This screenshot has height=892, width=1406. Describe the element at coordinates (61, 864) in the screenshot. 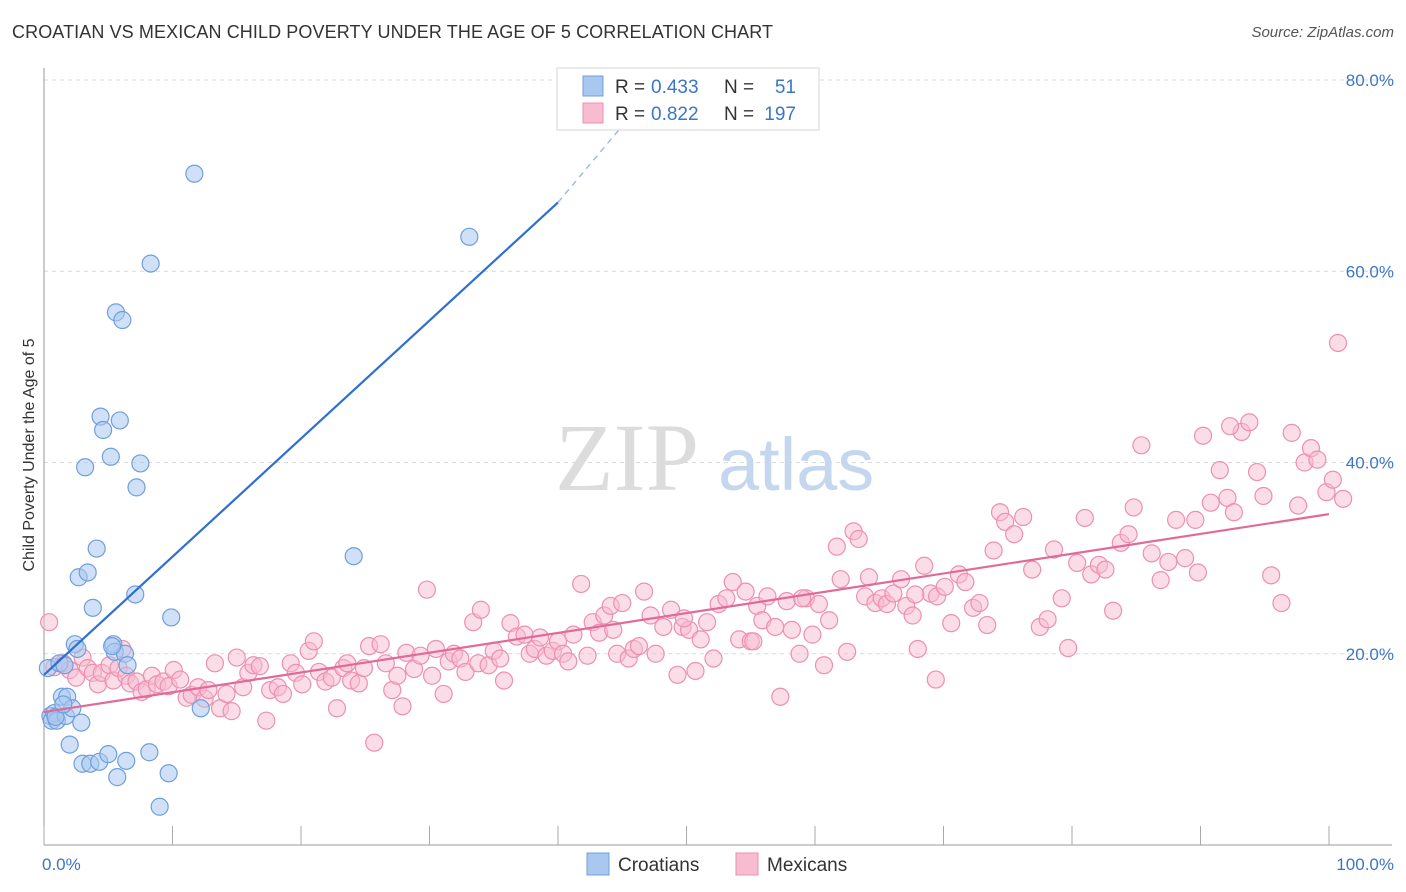

I see `x-tick-label-min: 0.0%` at that location.